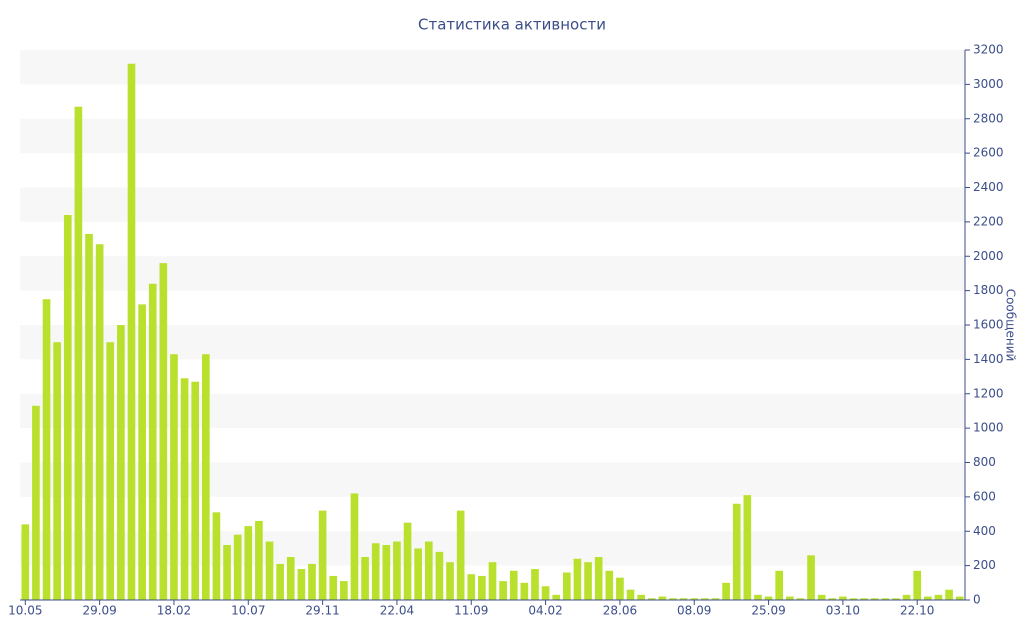 Image resolution: width=1024 pixels, height=640 pixels. Describe the element at coordinates (768, 611) in the screenshot. I see `x-tick-label: 25.09` at that location.